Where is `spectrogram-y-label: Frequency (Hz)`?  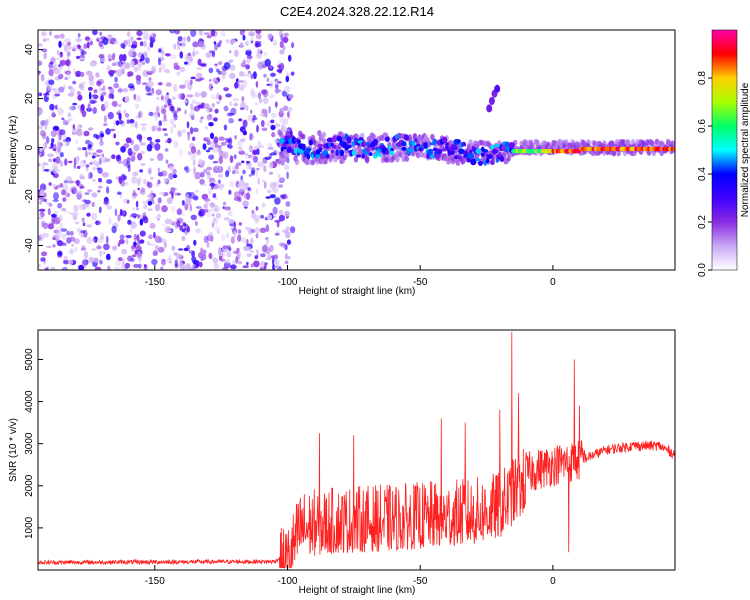 spectrogram-y-label: Frequency (Hz) is located at coordinates (13, 150).